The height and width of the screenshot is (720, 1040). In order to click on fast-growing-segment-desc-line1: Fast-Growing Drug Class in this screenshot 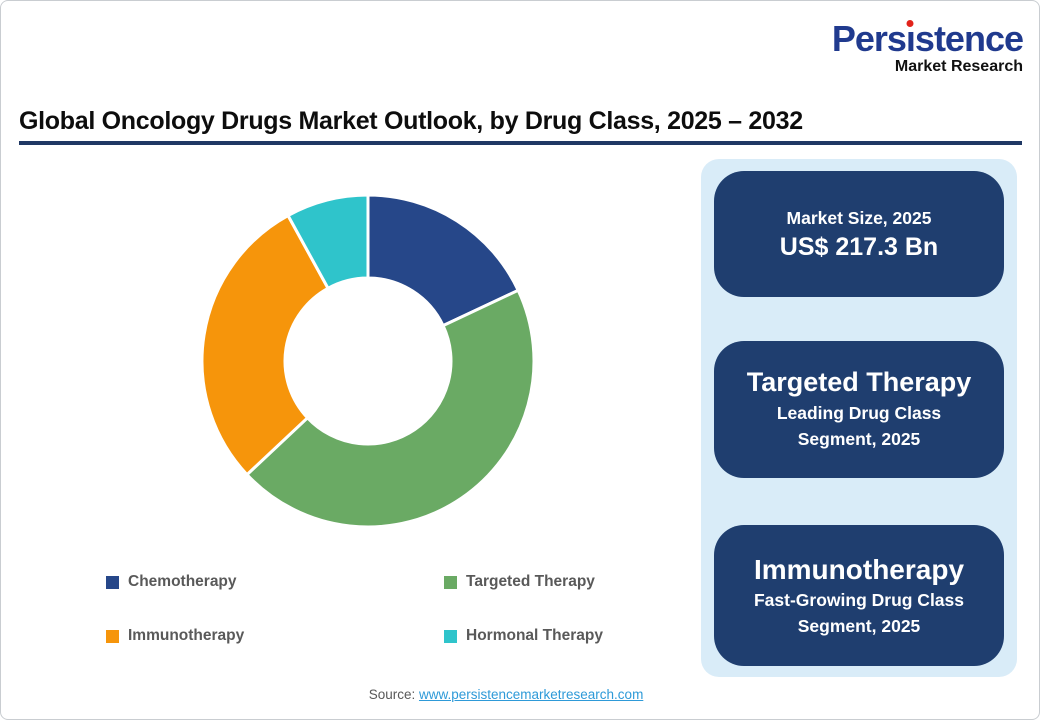, I will do `click(859, 599)`.